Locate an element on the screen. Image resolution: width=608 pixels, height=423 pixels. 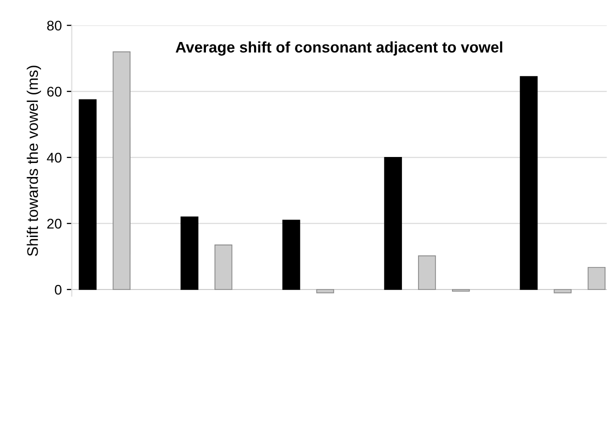
y-tick-label: 80 is located at coordinates (54, 25).